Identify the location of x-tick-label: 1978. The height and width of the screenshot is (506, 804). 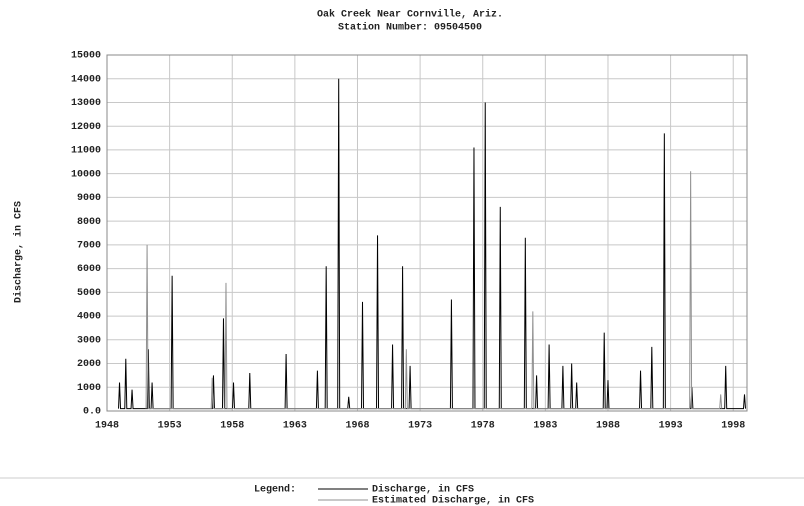
(483, 426).